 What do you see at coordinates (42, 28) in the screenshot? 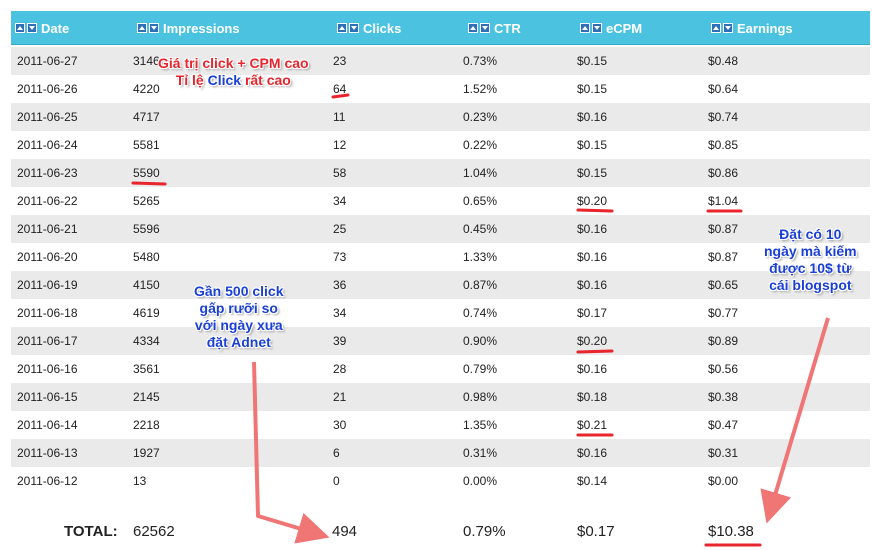
I see `col-date: Date` at bounding box center [42, 28].